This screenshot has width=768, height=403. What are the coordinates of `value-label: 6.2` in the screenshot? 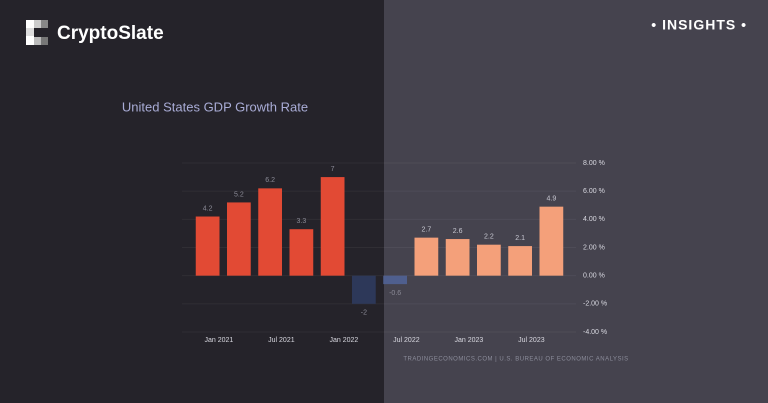 It's located at (270, 180).